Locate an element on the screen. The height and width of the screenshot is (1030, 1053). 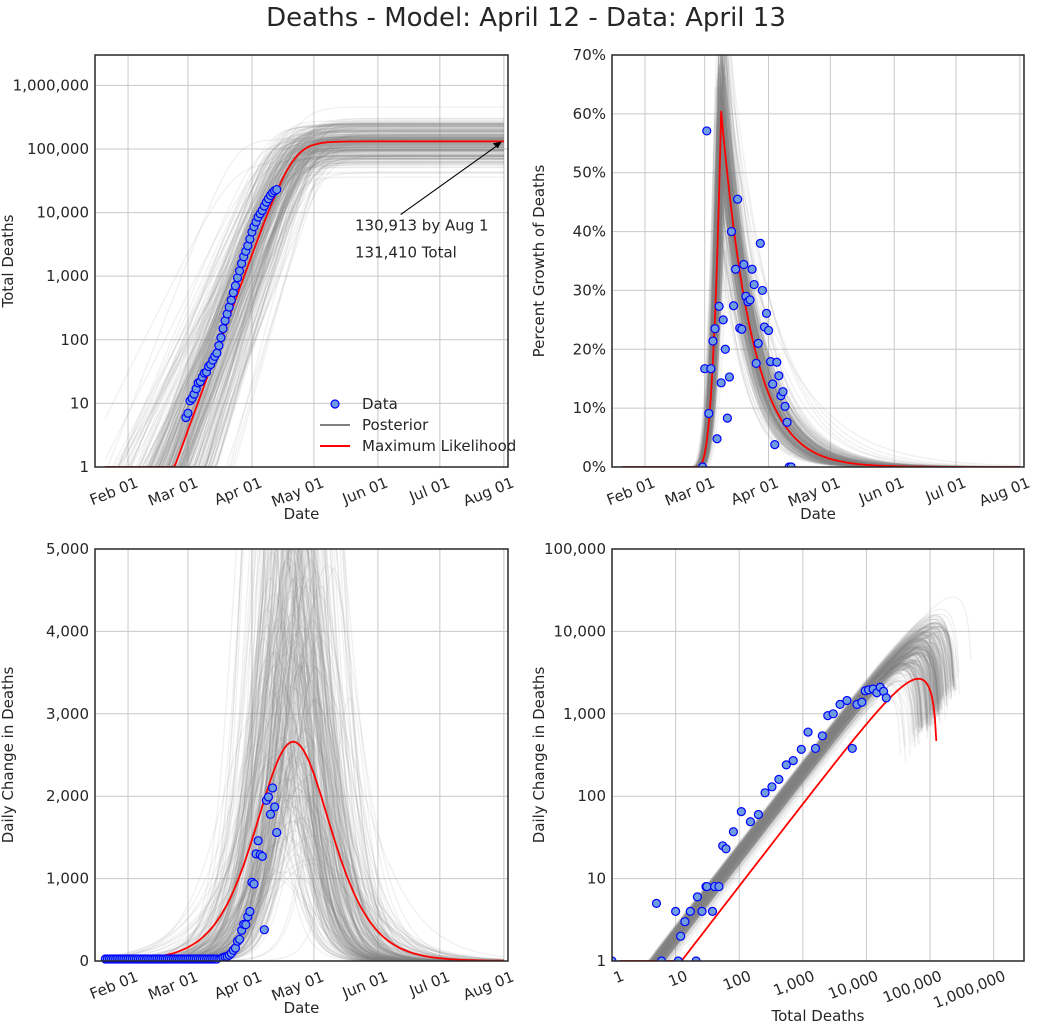
ml-line is located at coordinates (304, 303).